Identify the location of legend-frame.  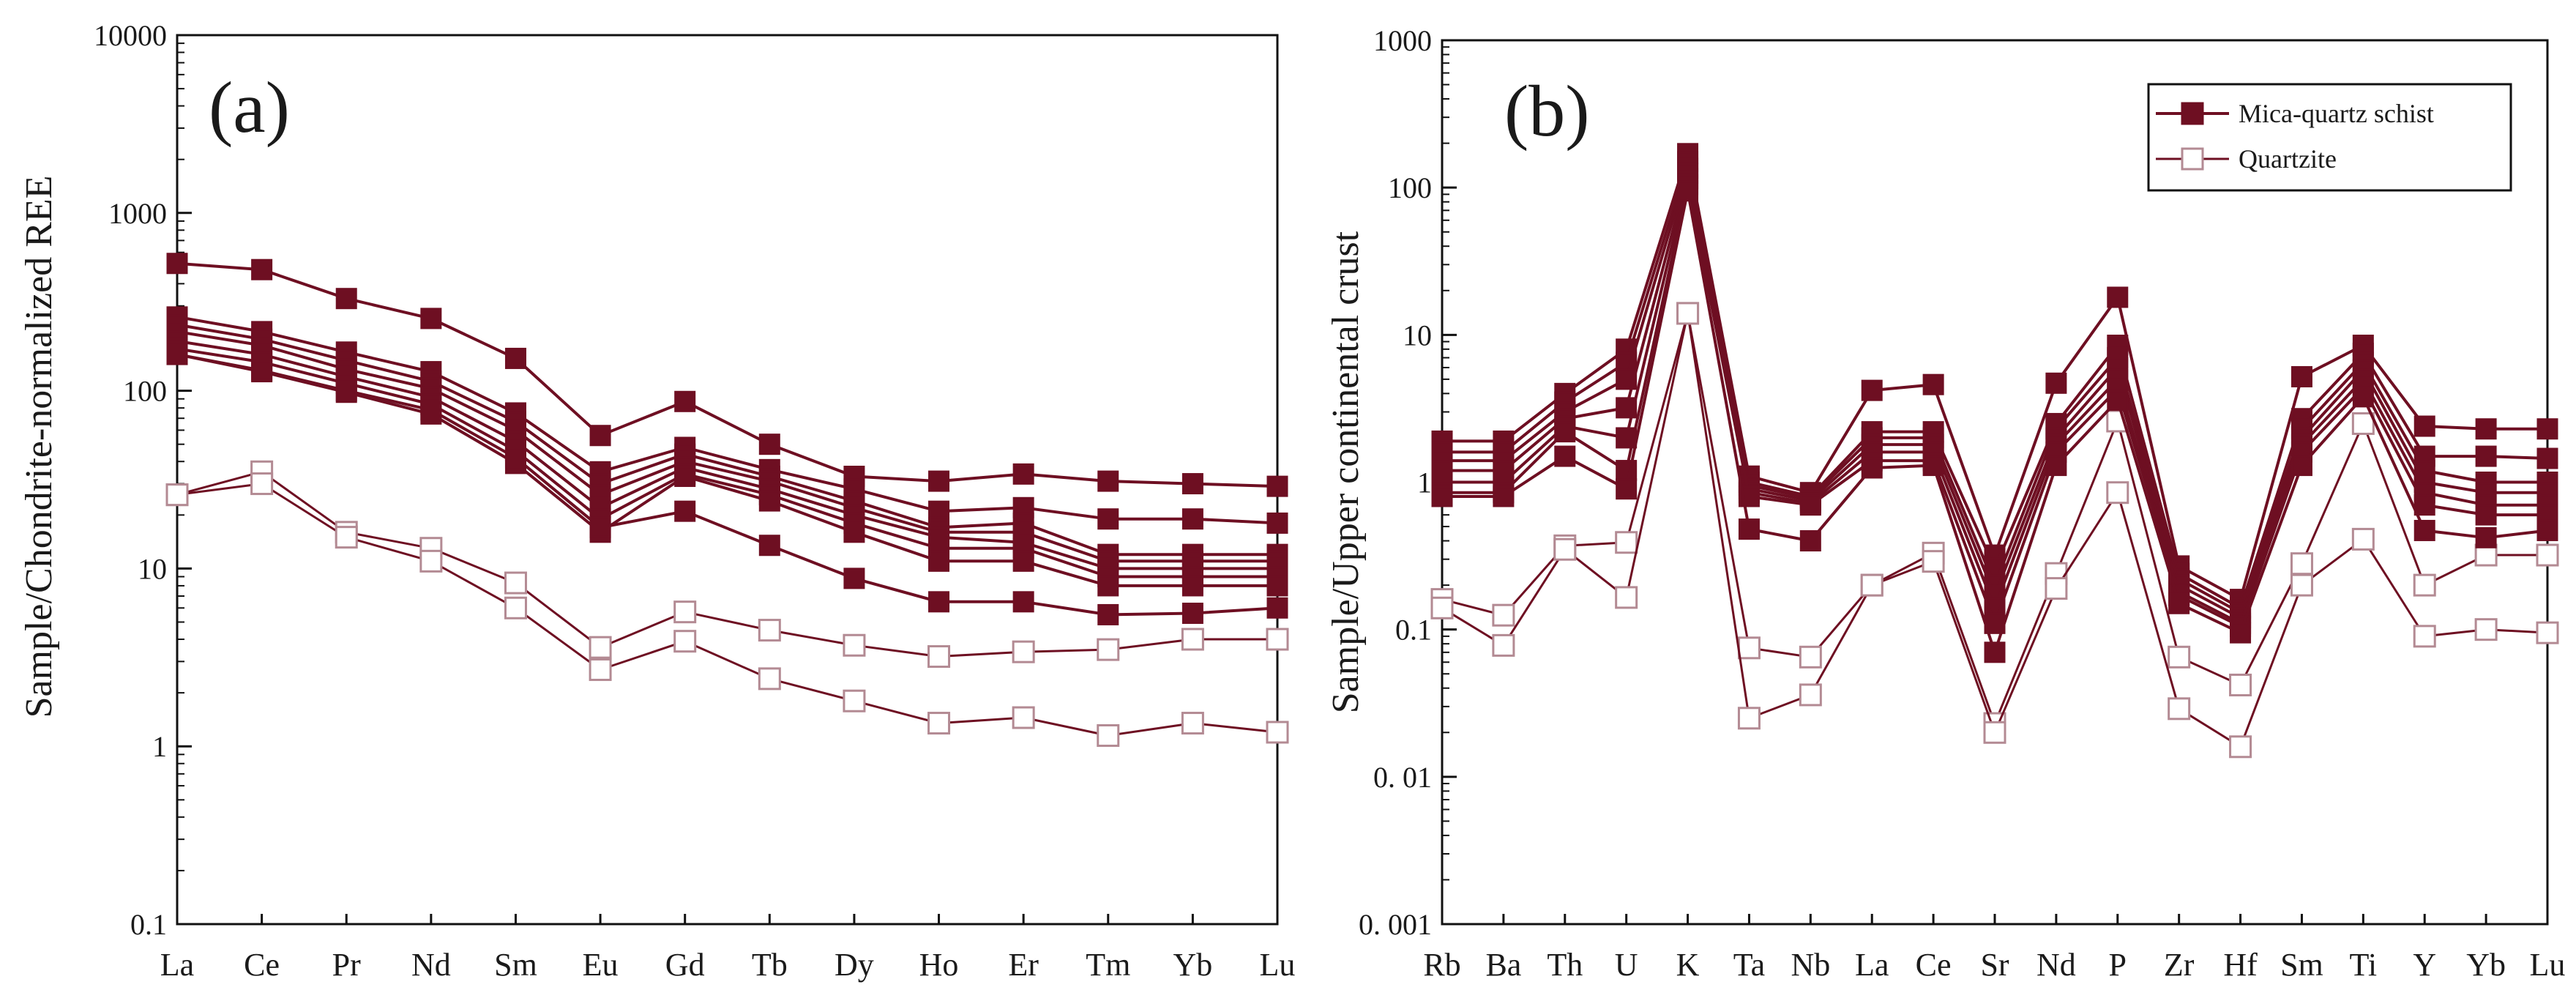
(2329, 137).